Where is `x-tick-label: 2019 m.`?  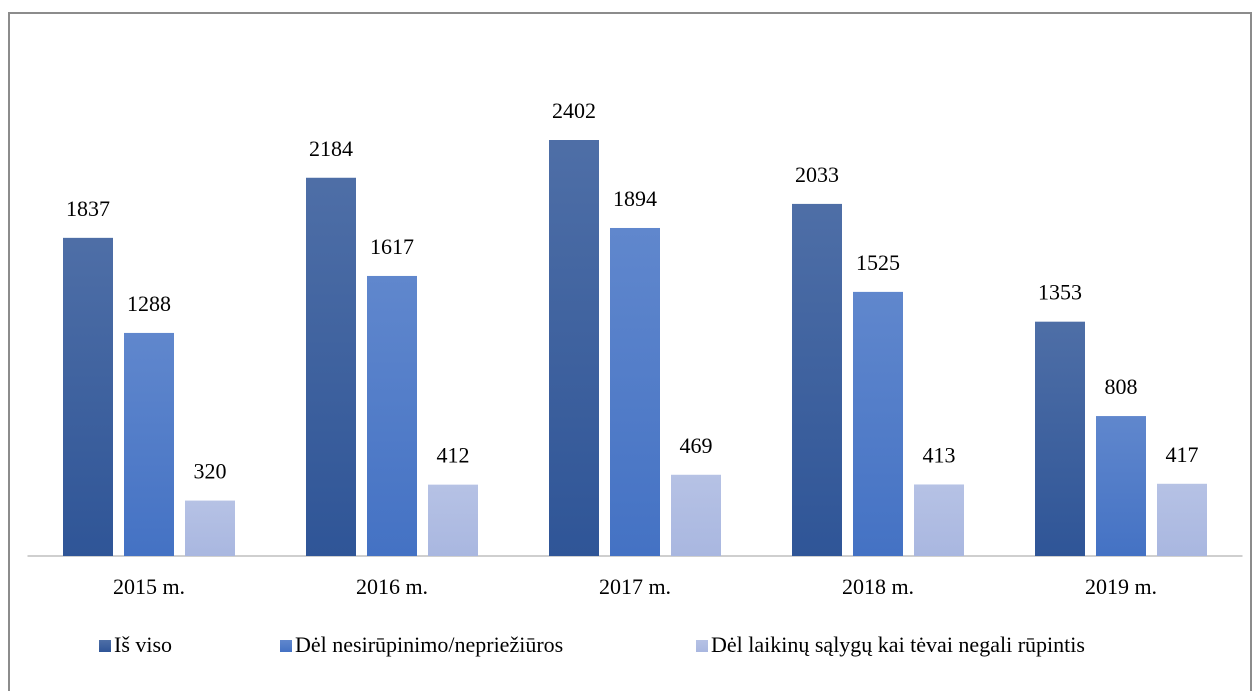 x-tick-label: 2019 m. is located at coordinates (1121, 586).